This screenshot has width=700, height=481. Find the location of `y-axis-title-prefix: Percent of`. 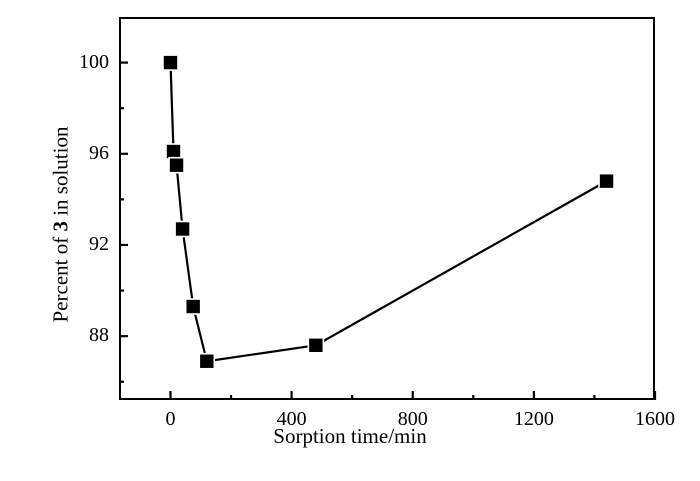

y-axis-title-prefix: Percent of is located at coordinates (60, 277).